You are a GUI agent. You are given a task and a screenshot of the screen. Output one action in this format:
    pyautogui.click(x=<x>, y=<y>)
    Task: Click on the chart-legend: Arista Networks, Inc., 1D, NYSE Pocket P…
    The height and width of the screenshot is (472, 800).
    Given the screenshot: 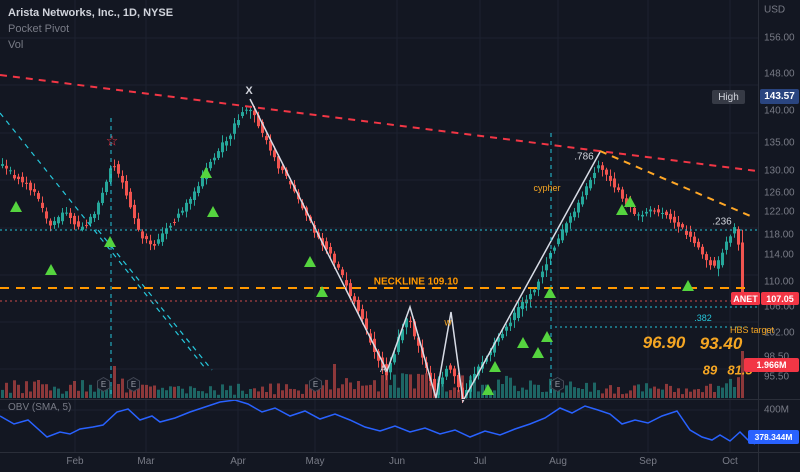 What is the action you would take?
    pyautogui.click(x=90, y=29)
    